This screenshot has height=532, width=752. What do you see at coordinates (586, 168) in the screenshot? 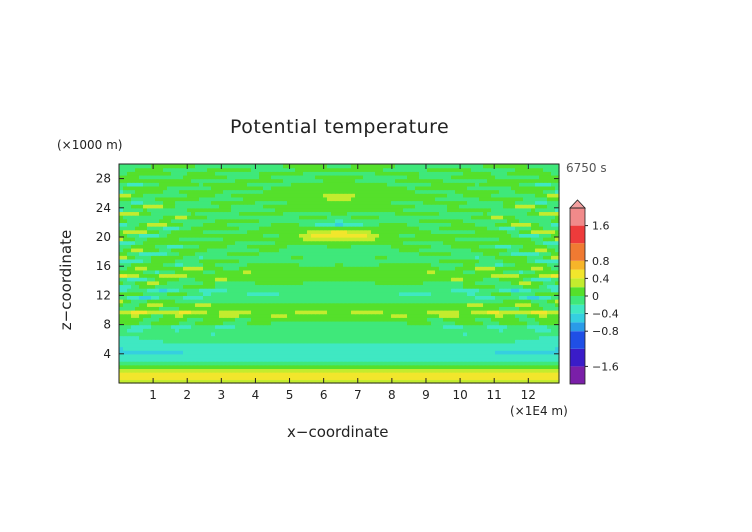
I see `time-label: 6750 s` at bounding box center [586, 168].